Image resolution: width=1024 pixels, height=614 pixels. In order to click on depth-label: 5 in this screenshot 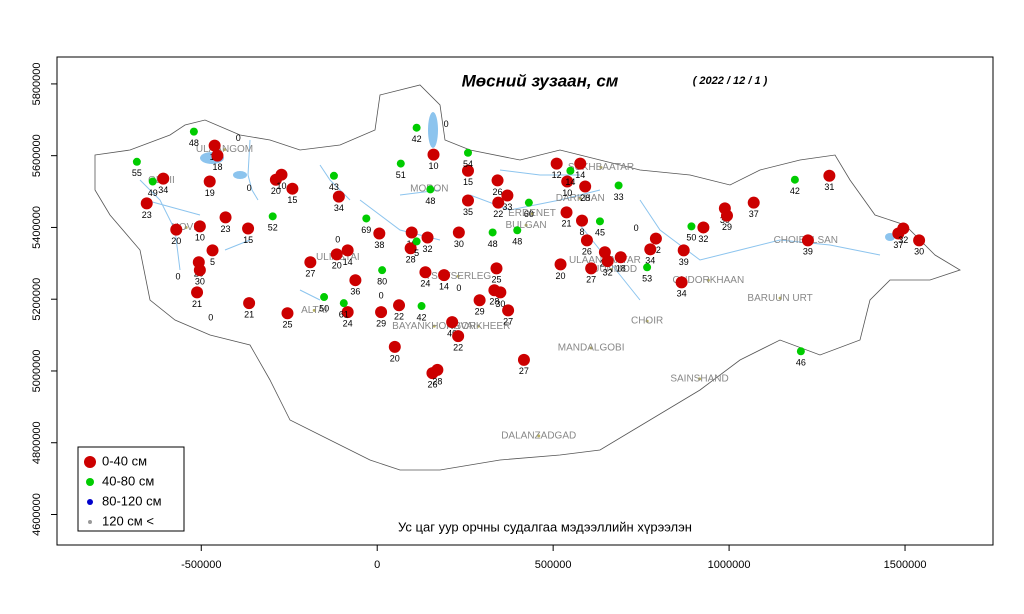, I will do `click(416, 253)`.